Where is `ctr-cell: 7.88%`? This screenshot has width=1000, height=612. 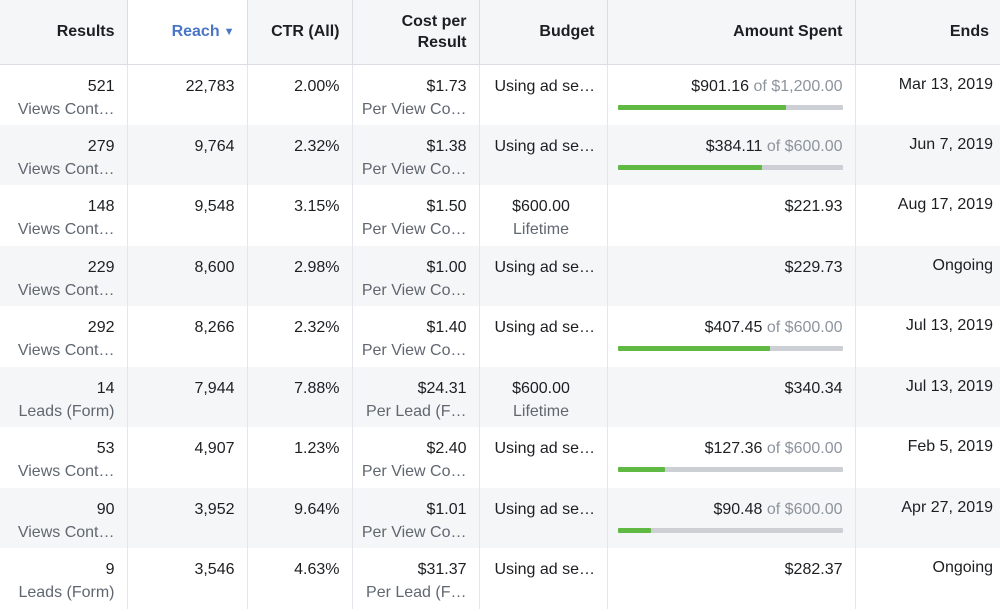
ctr-cell: 7.88% is located at coordinates (300, 396).